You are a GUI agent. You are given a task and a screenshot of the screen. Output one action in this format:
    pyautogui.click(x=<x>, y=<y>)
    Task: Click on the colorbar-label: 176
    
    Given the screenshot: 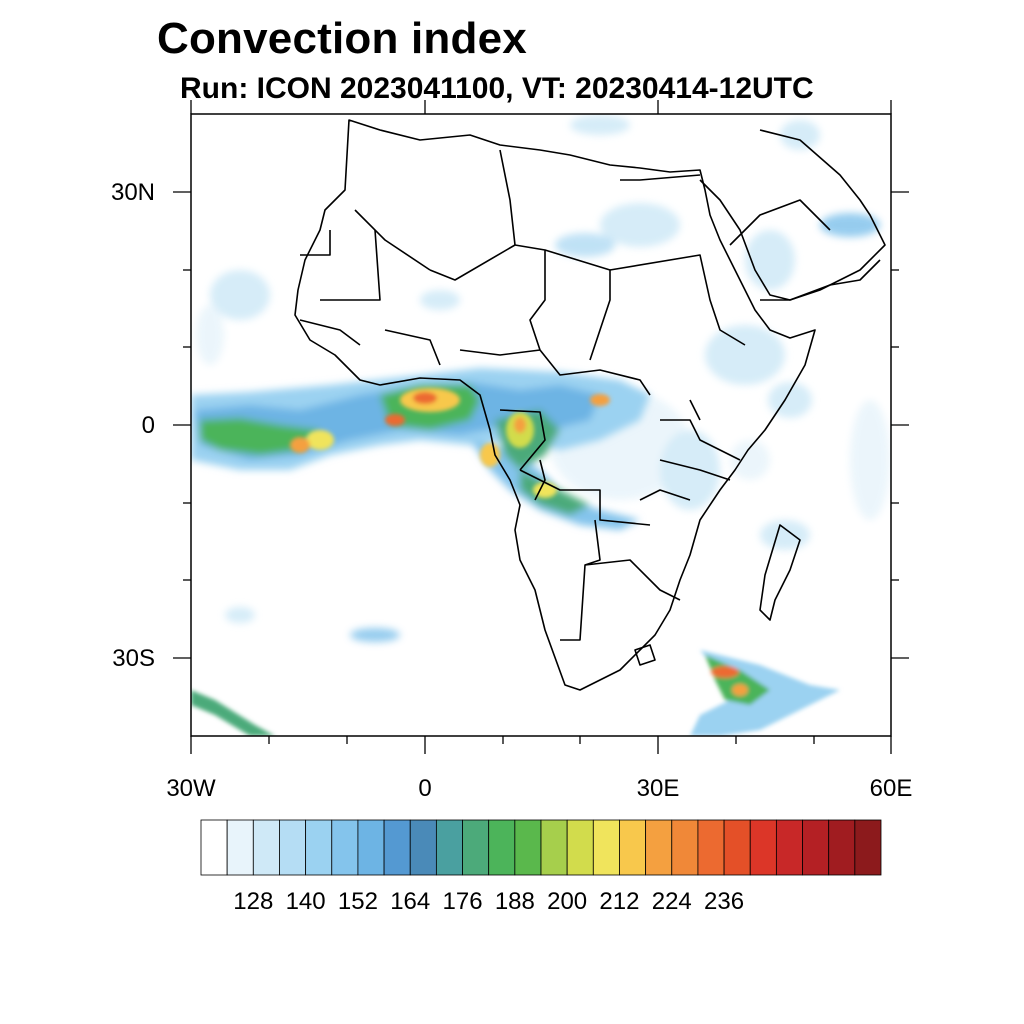 What is the action you would take?
    pyautogui.click(x=462, y=901)
    